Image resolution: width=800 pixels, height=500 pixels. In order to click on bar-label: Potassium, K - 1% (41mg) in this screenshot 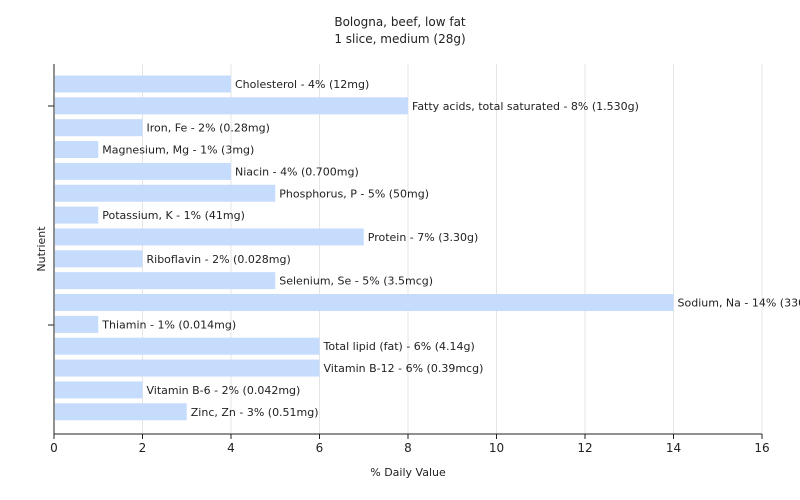, I will do `click(173, 215)`.